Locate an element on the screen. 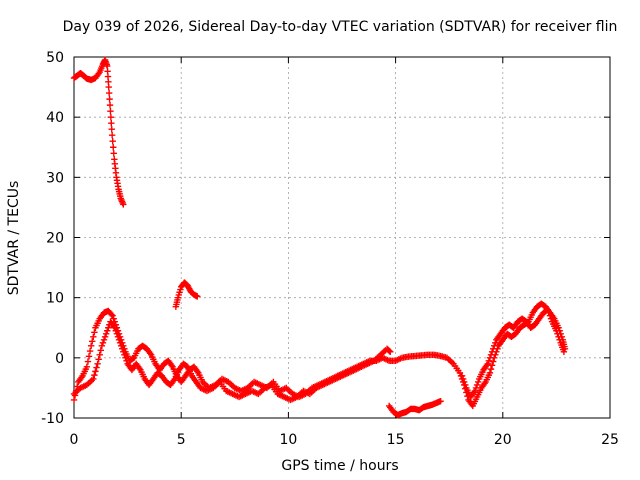 Image resolution: width=640 pixels, height=480 pixels. y-tick-label: 20 is located at coordinates (55, 239).